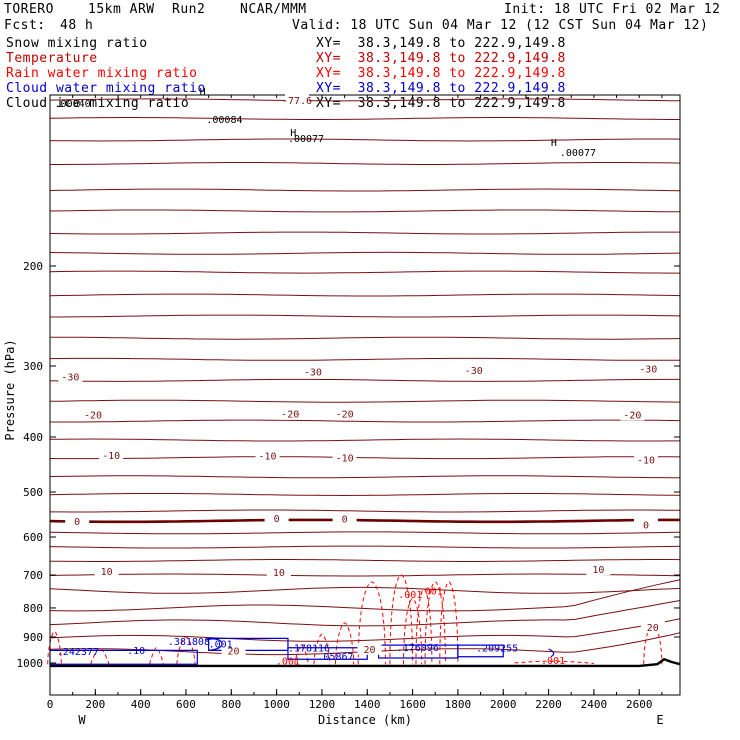  Describe the element at coordinates (441, 58) in the screenshot. I see `legend-temperature-xy: XY= 38.3,149.8 to 222.9,149.8` at that location.